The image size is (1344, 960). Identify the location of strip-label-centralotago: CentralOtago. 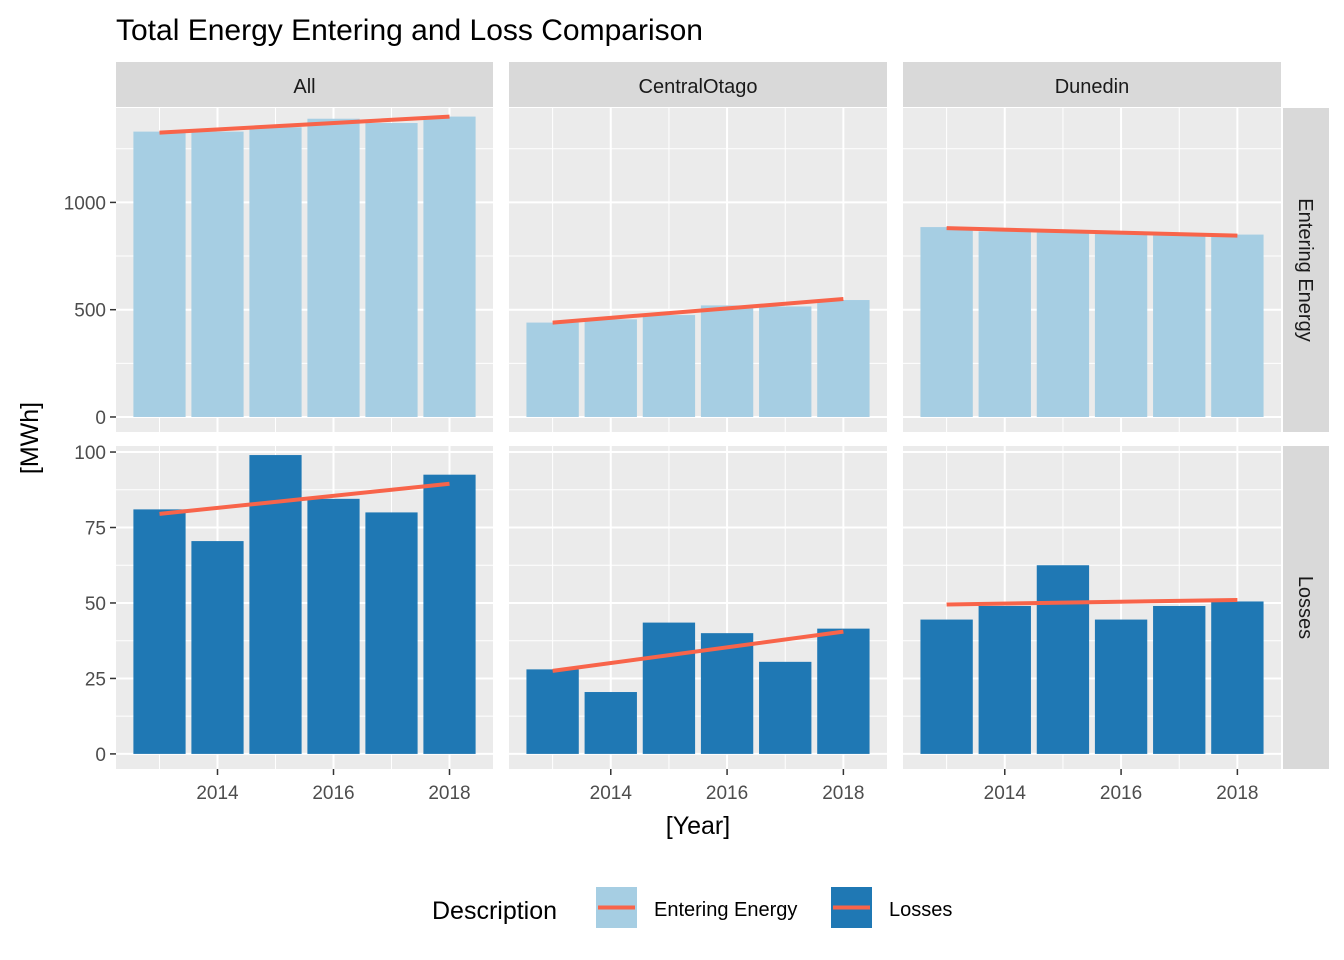
(698, 87).